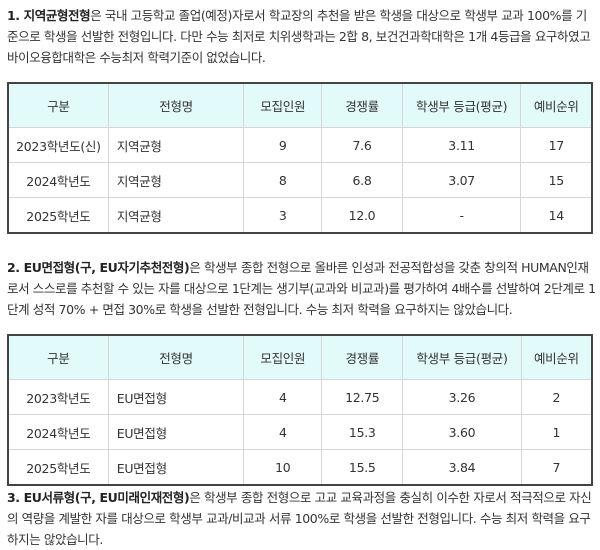  I want to click on table-cell: 2023학년도(신), so click(58, 145).